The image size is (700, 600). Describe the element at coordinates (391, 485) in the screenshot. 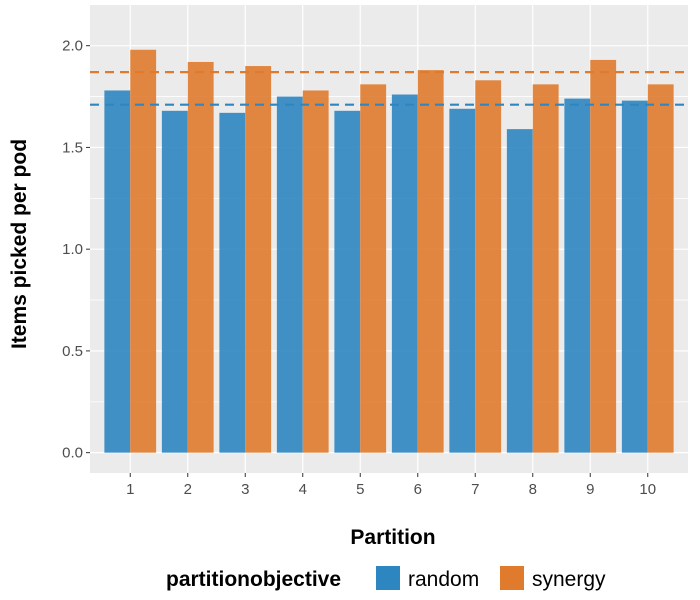

I see `x-axis-ticks: 1 2 3 4 5 6 7 8 9 10` at that location.